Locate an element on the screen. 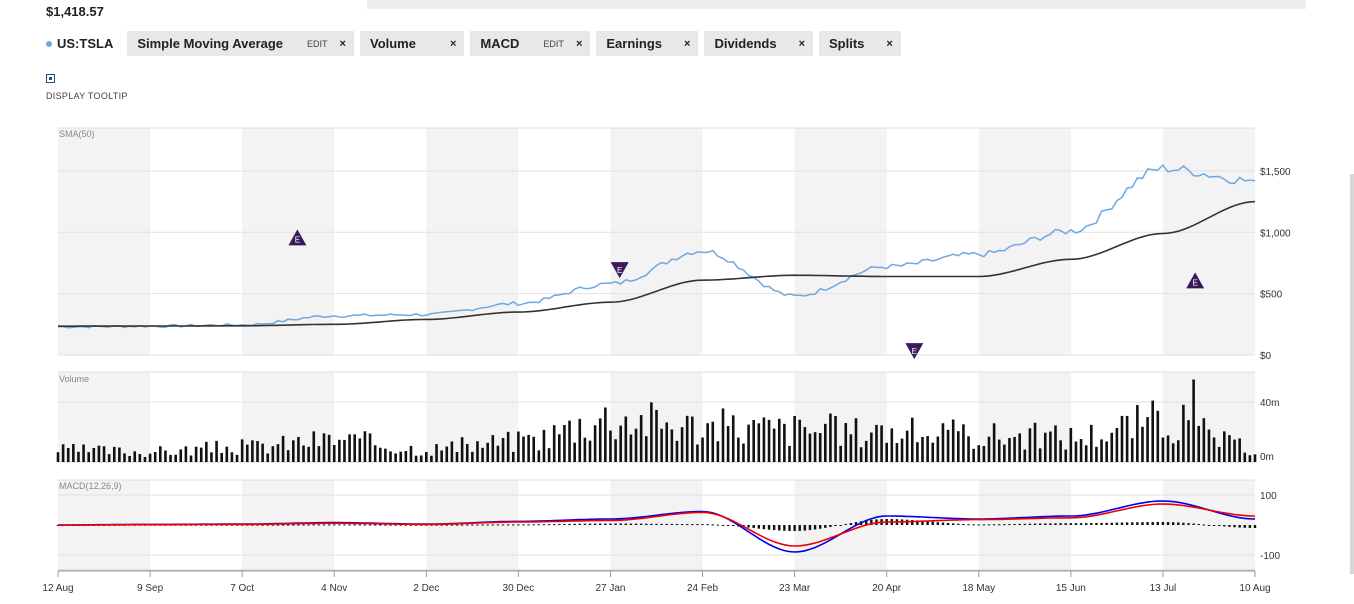 The width and height of the screenshot is (1354, 604). signal-line-series is located at coordinates (657, 525).